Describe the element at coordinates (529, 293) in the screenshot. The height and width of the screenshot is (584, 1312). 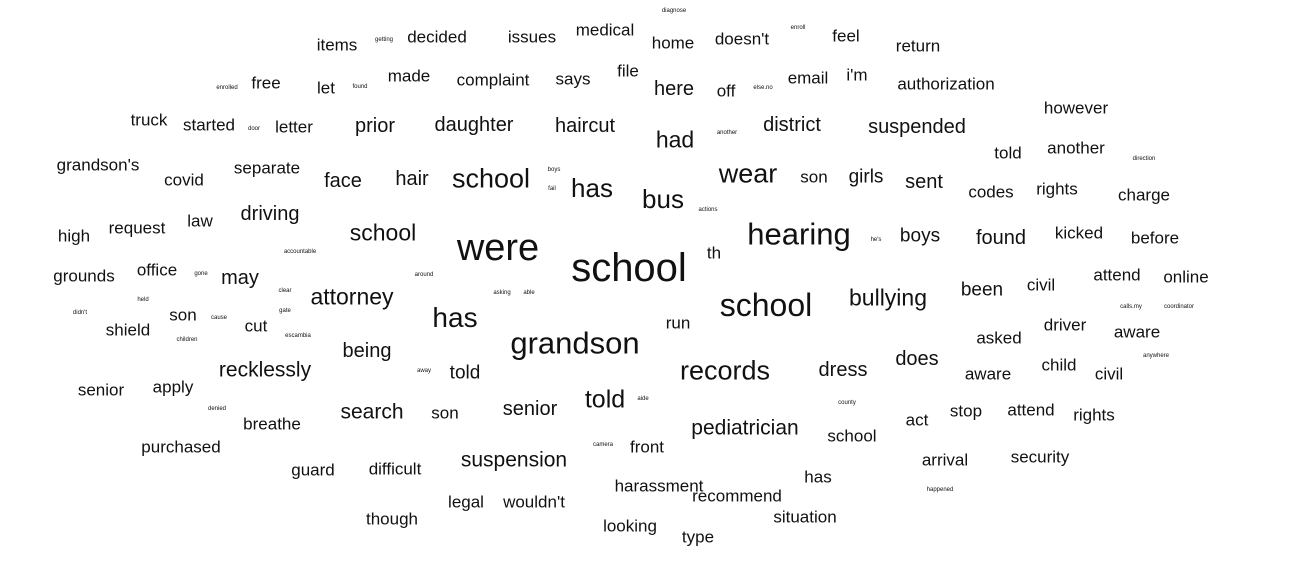
I see `word-able: able` at that location.